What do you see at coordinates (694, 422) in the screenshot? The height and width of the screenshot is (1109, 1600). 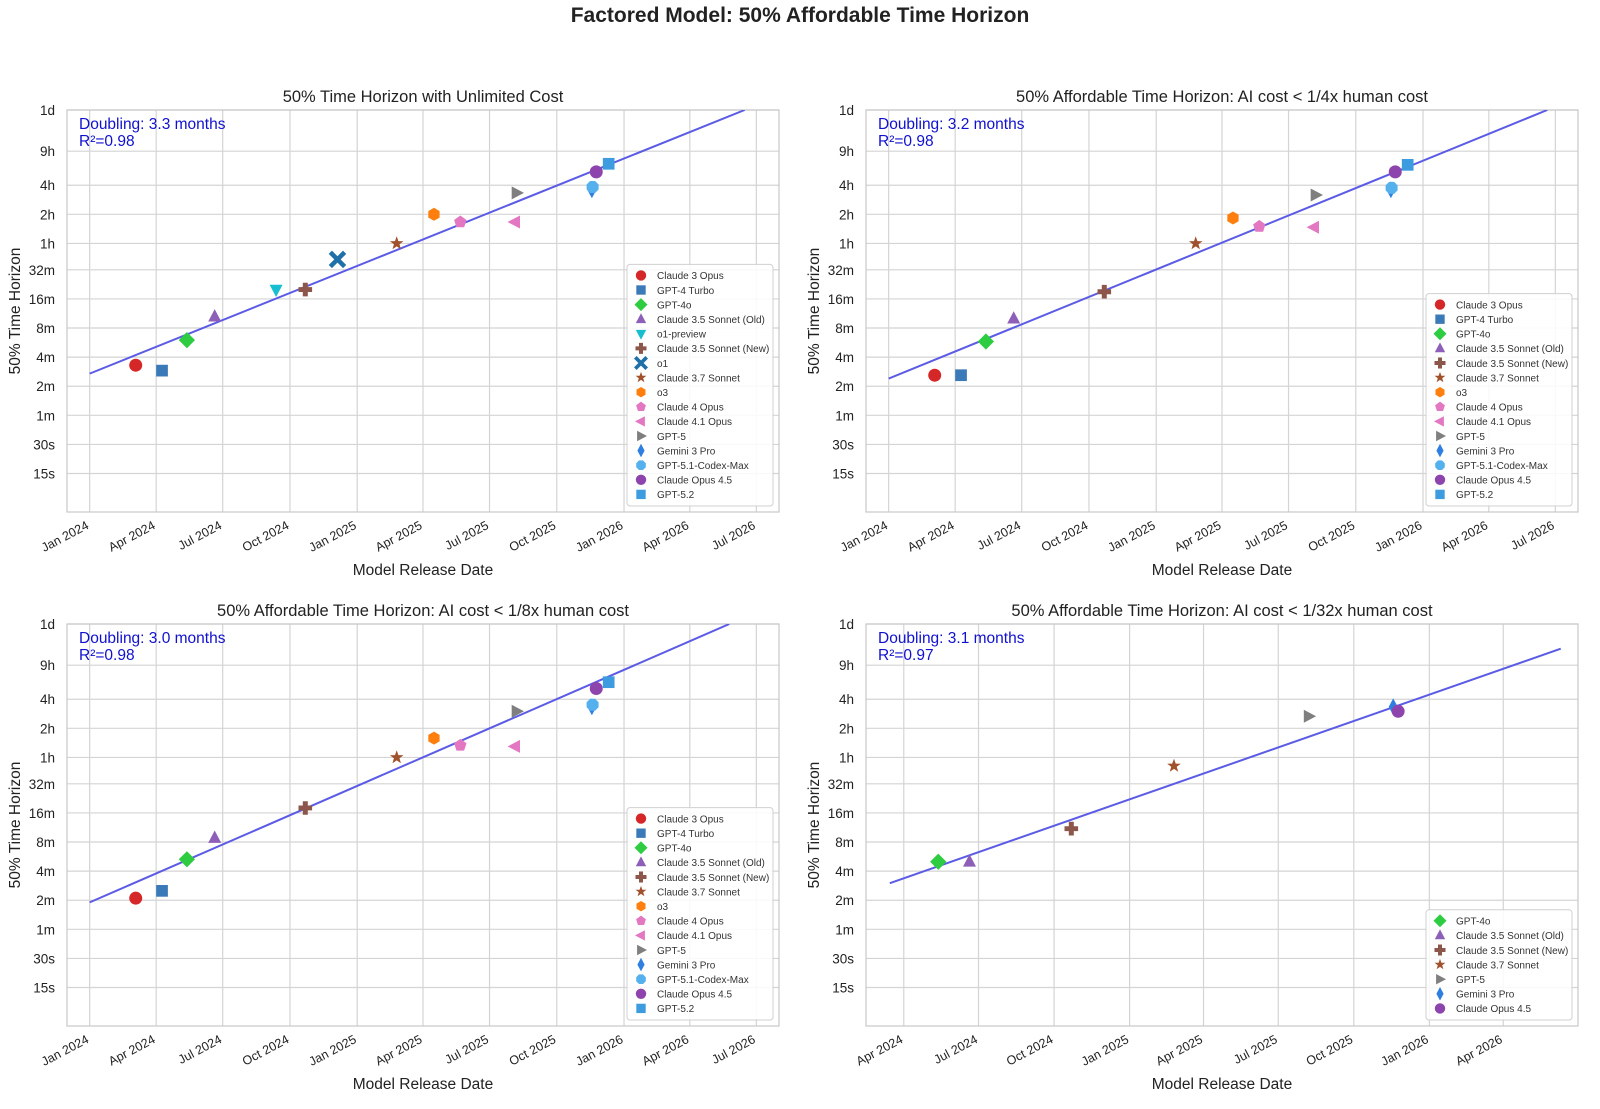 I see `legend-label: Claude 4.1 Opus` at bounding box center [694, 422].